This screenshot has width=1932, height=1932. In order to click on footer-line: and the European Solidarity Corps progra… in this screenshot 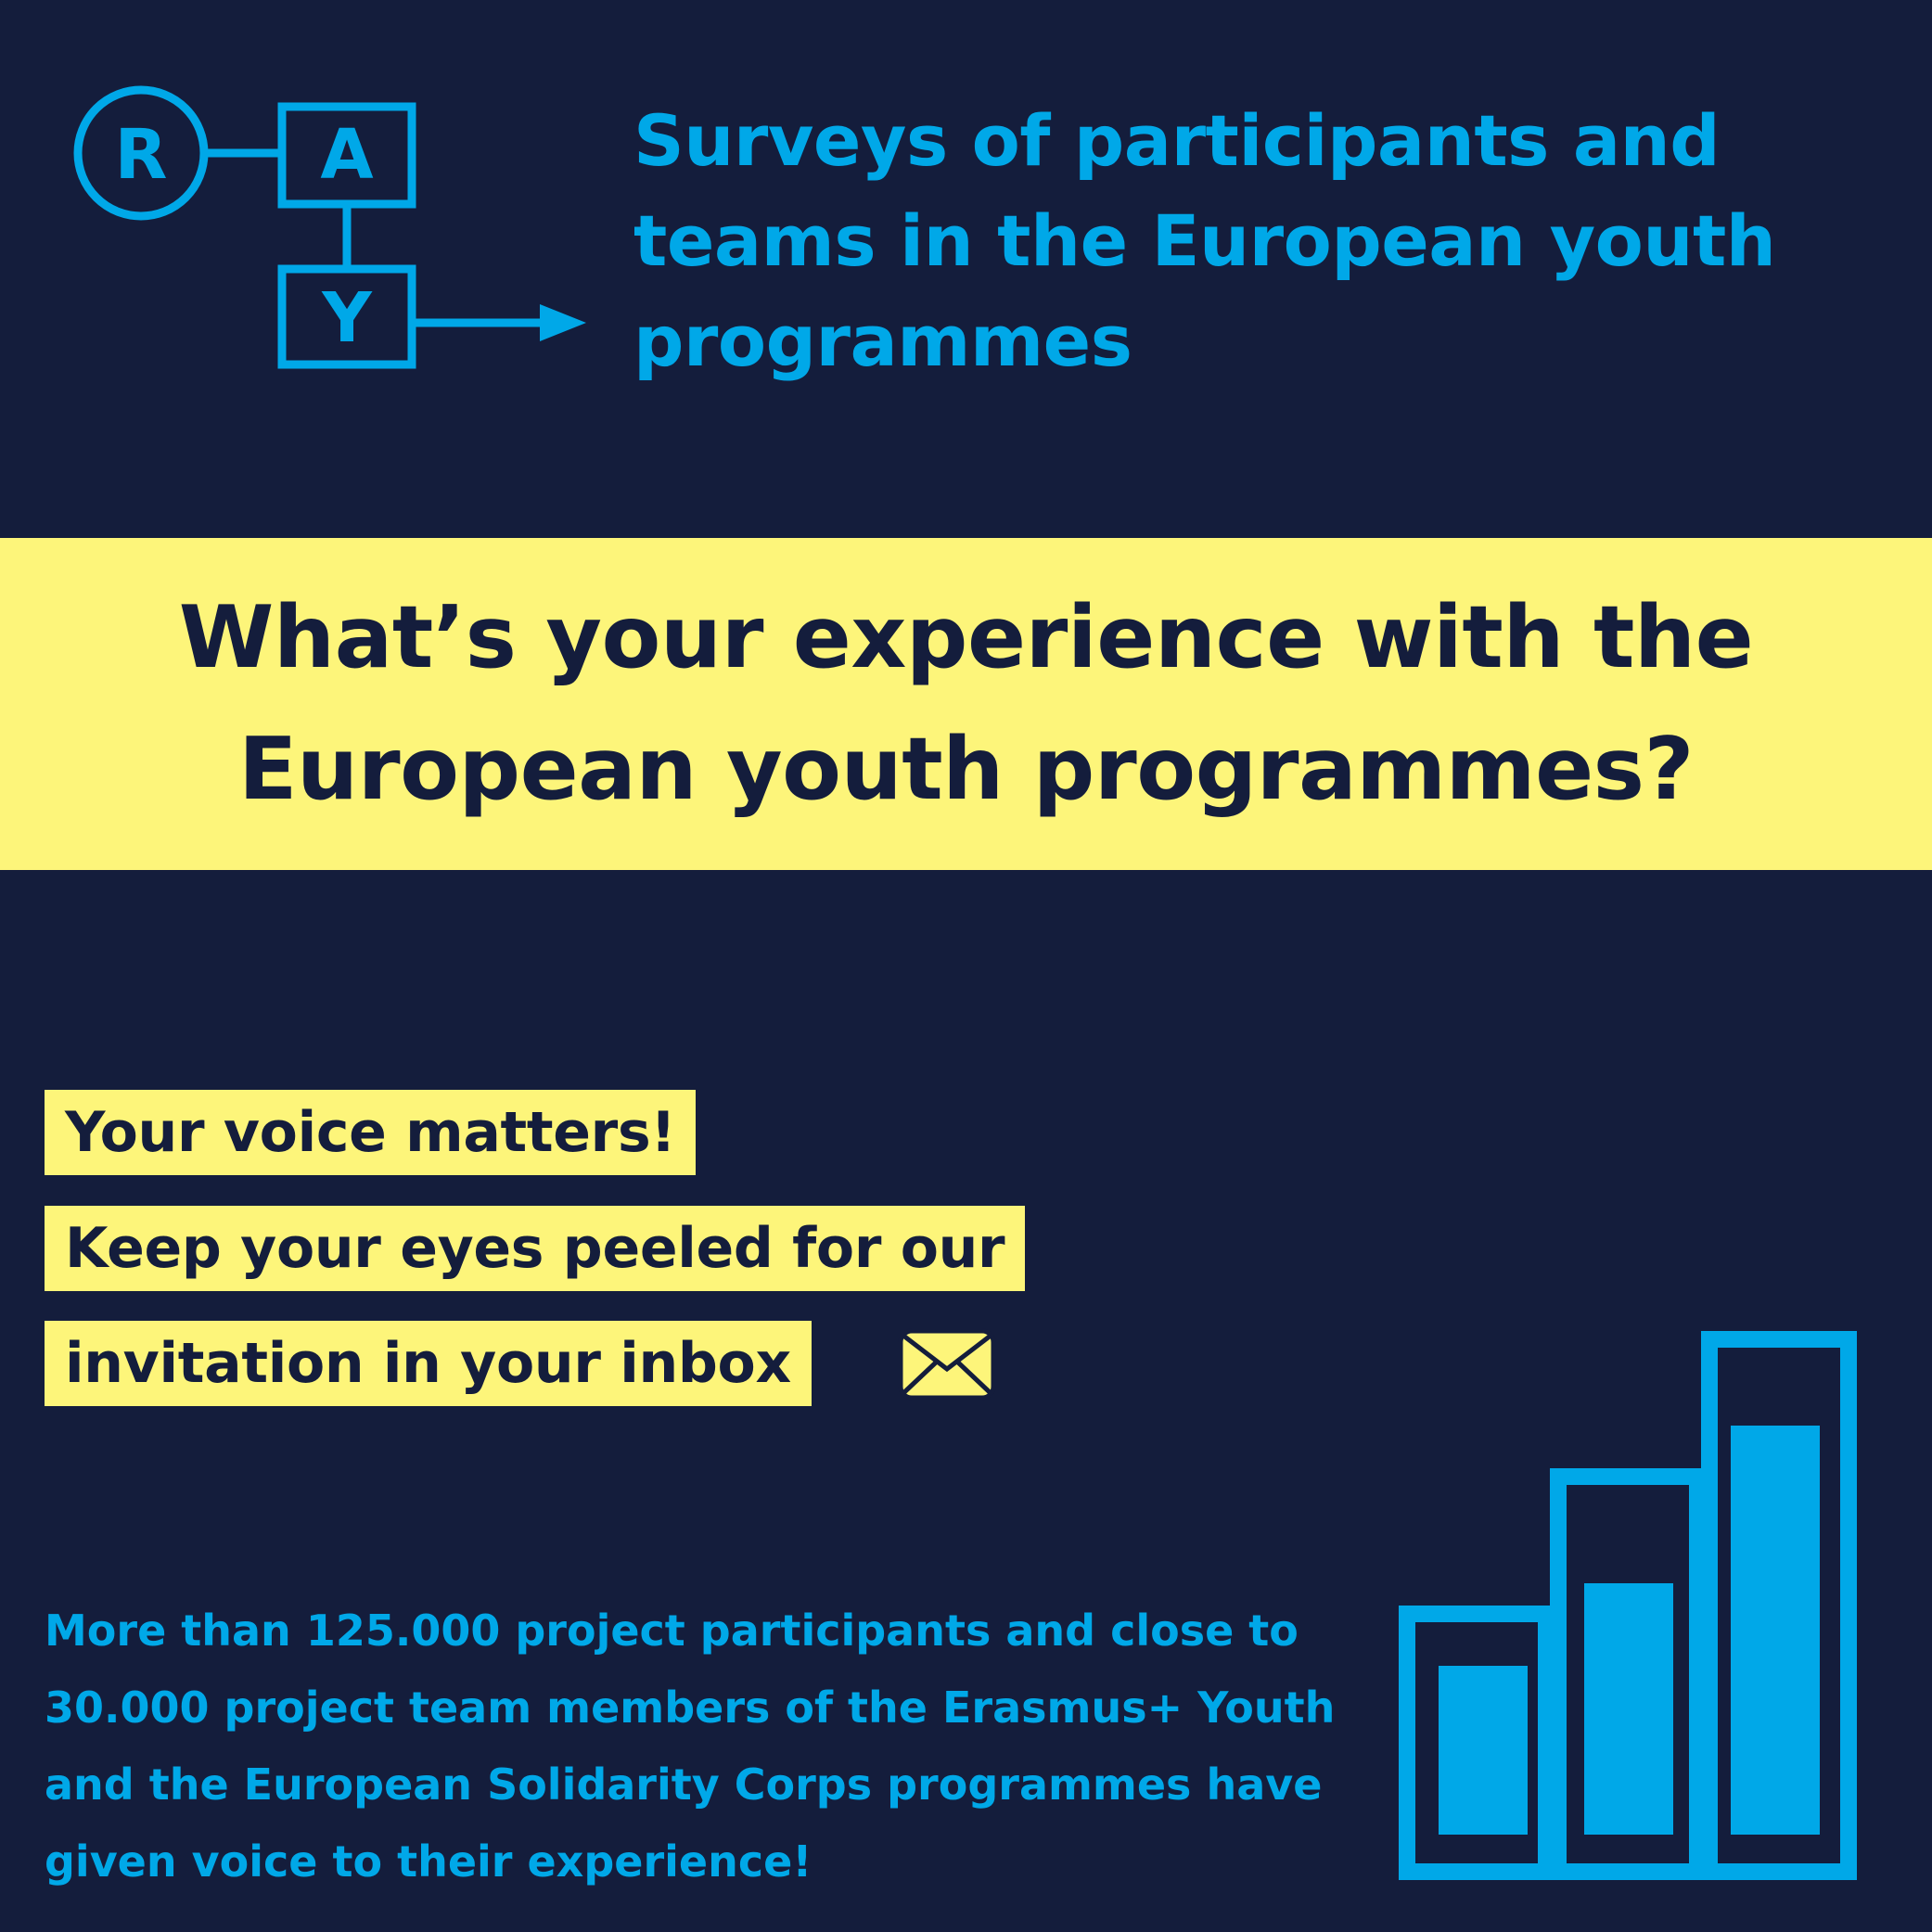, I will do `click(684, 1784)`.